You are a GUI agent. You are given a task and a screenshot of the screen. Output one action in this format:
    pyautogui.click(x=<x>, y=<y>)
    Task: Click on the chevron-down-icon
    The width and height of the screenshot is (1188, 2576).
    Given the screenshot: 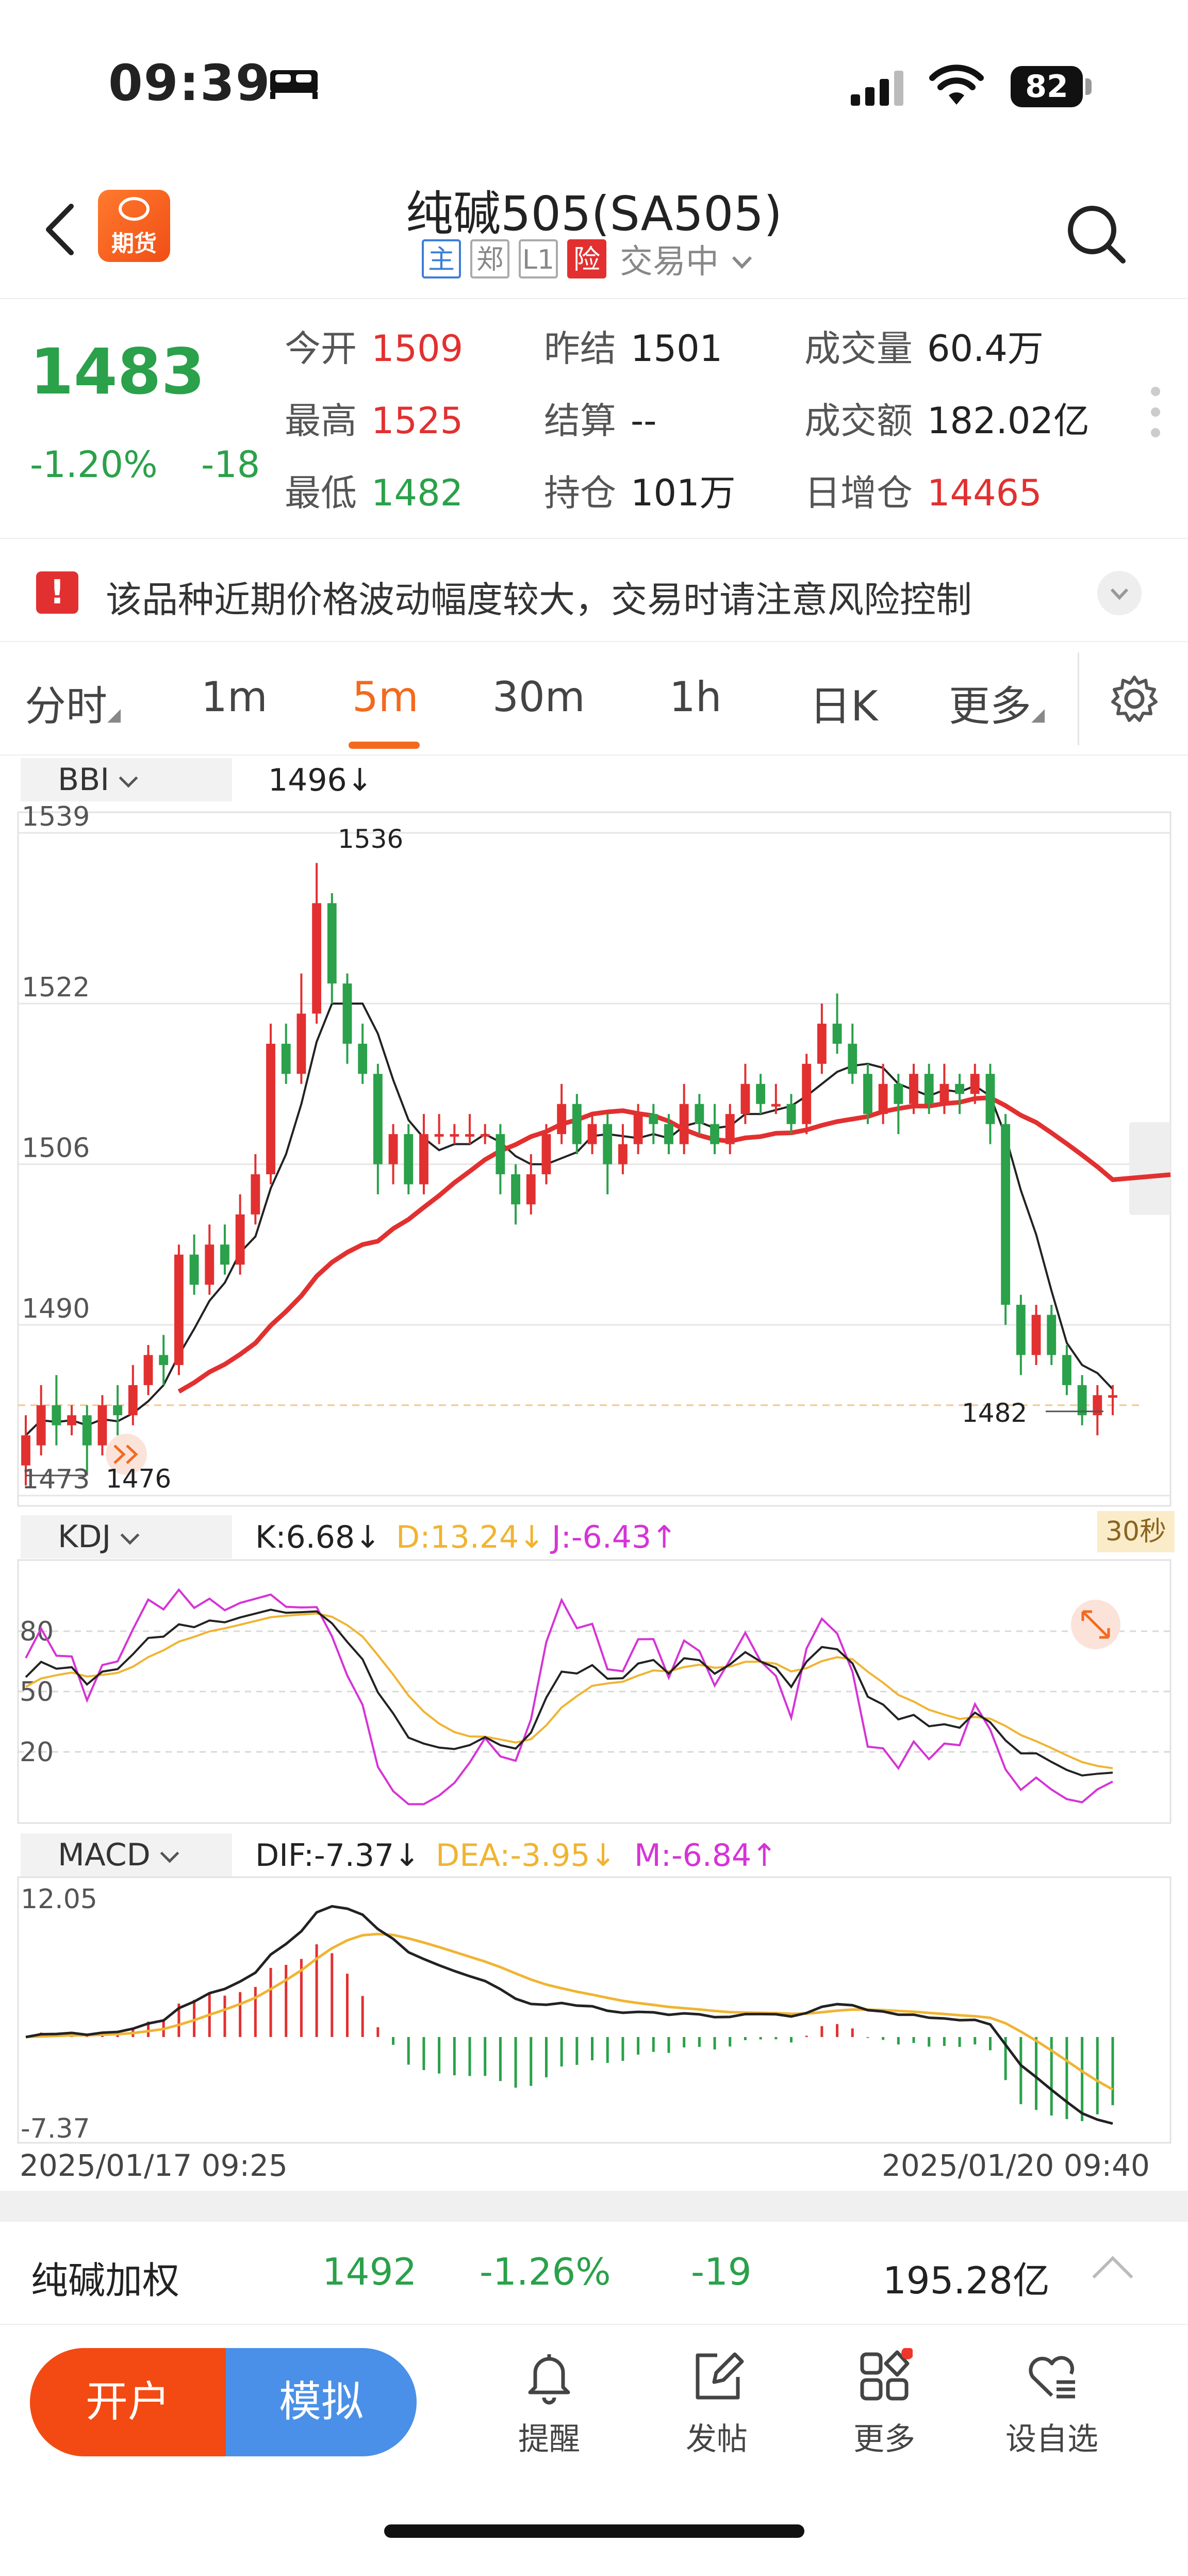 What is the action you would take?
    pyautogui.click(x=1119, y=593)
    